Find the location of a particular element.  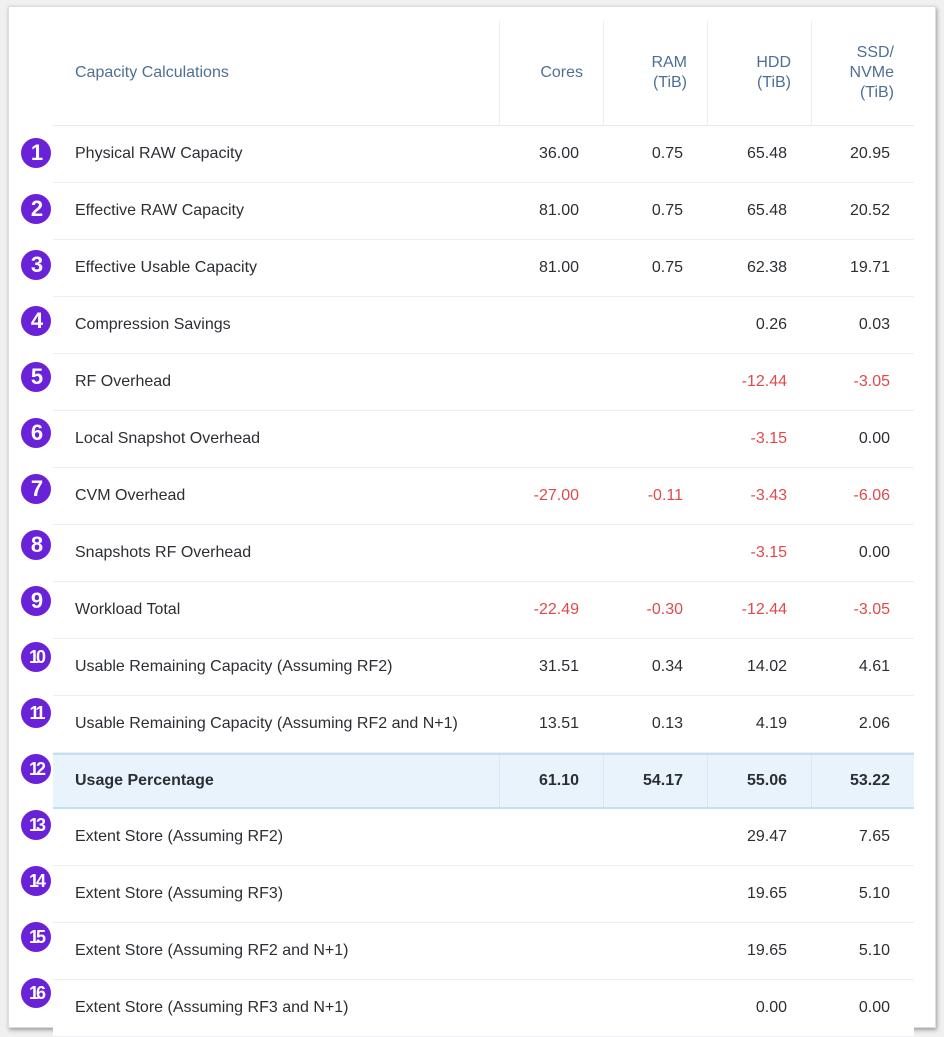

cores-value: 13.51 is located at coordinates (558, 723).